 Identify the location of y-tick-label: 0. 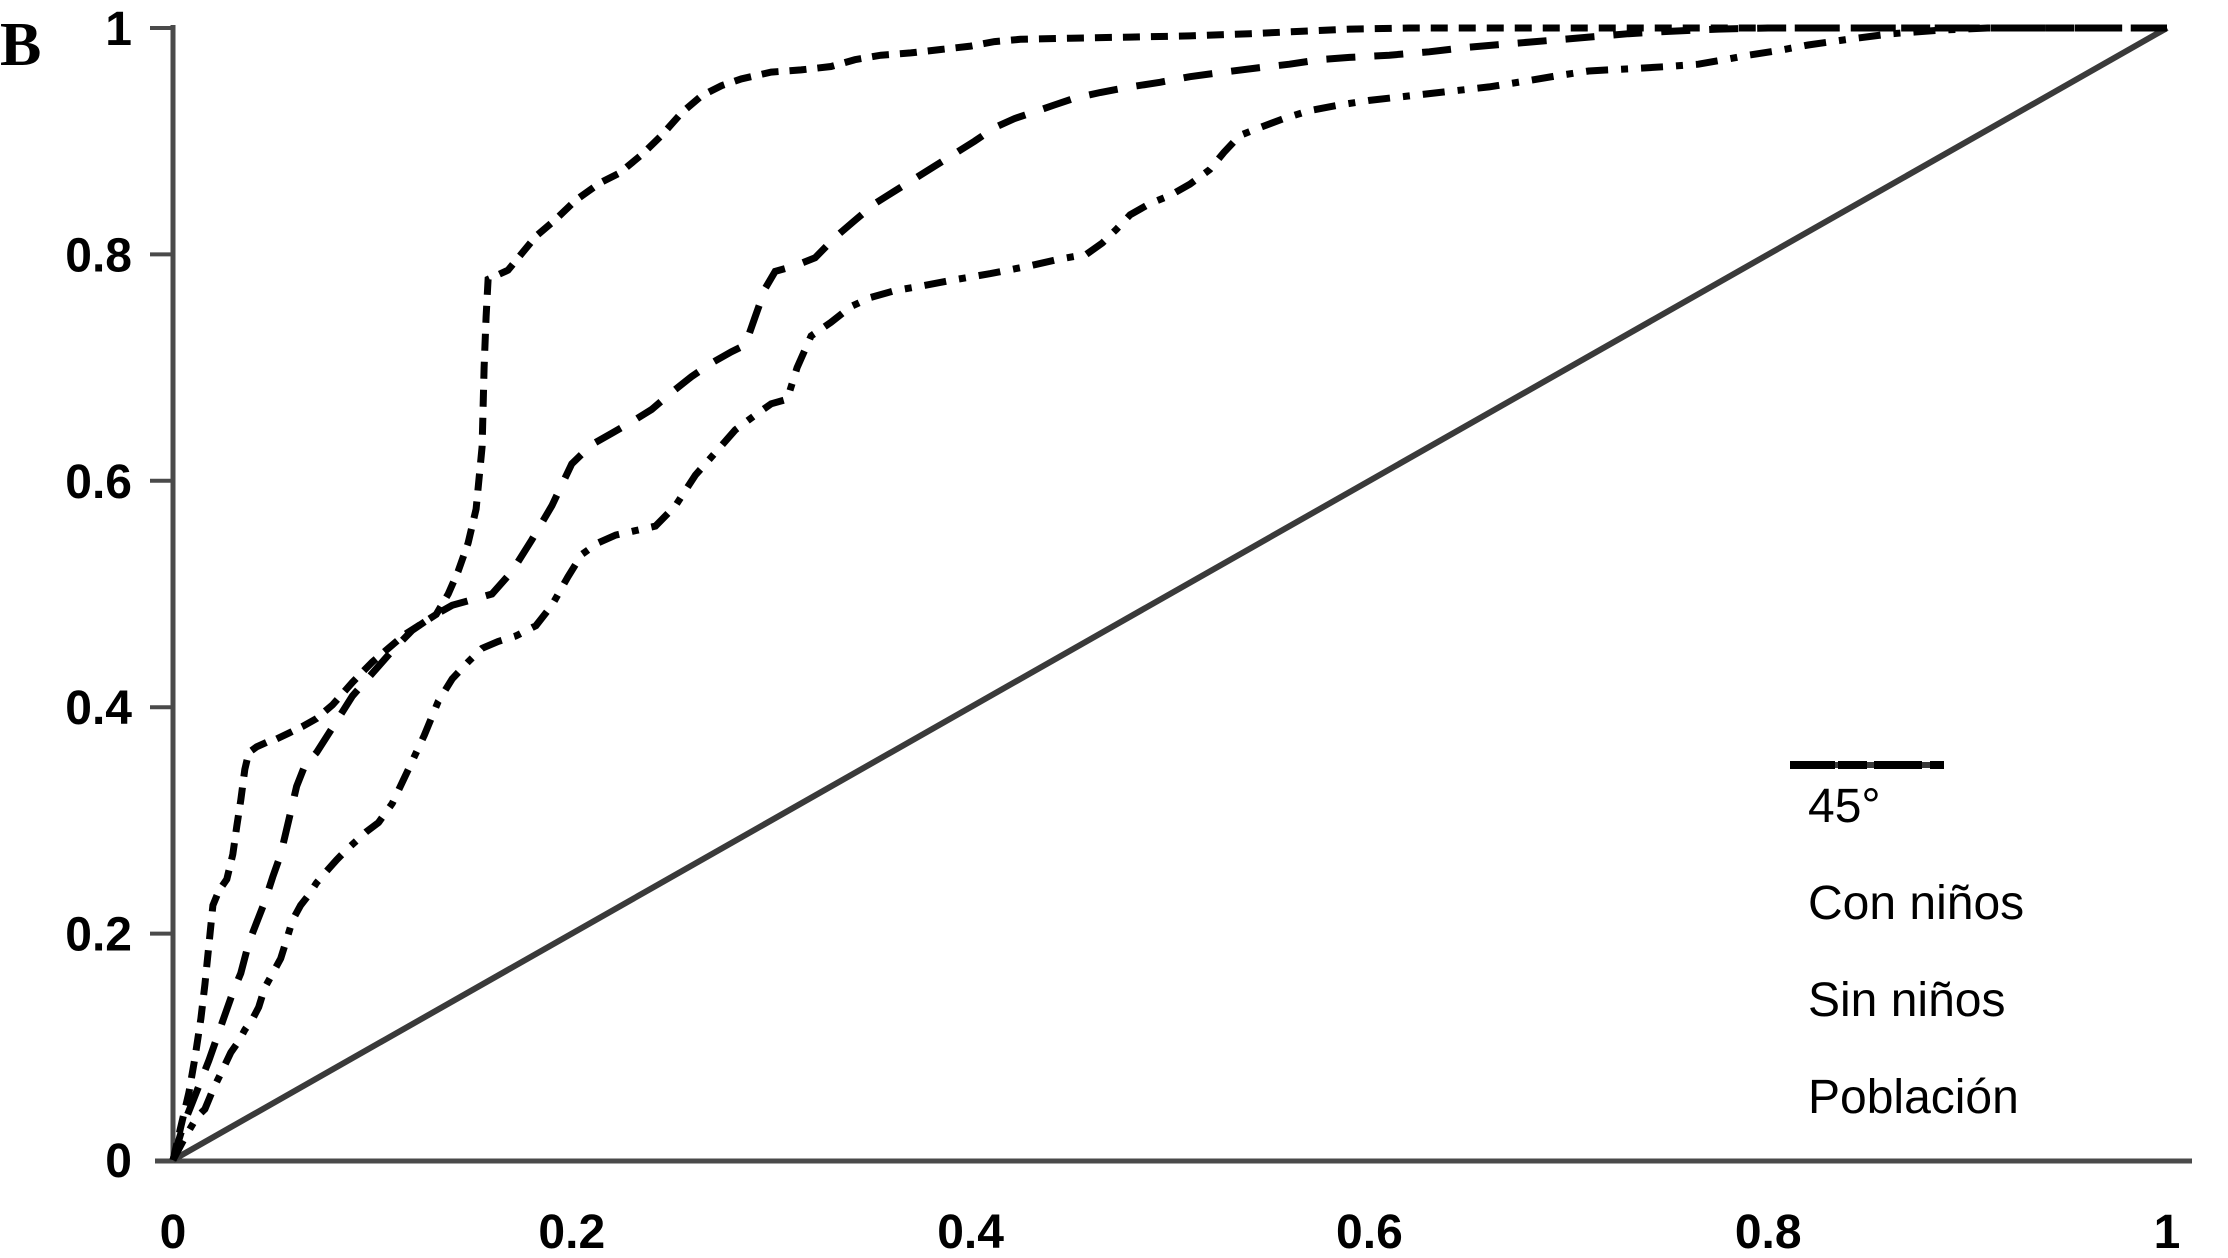
(118, 1161).